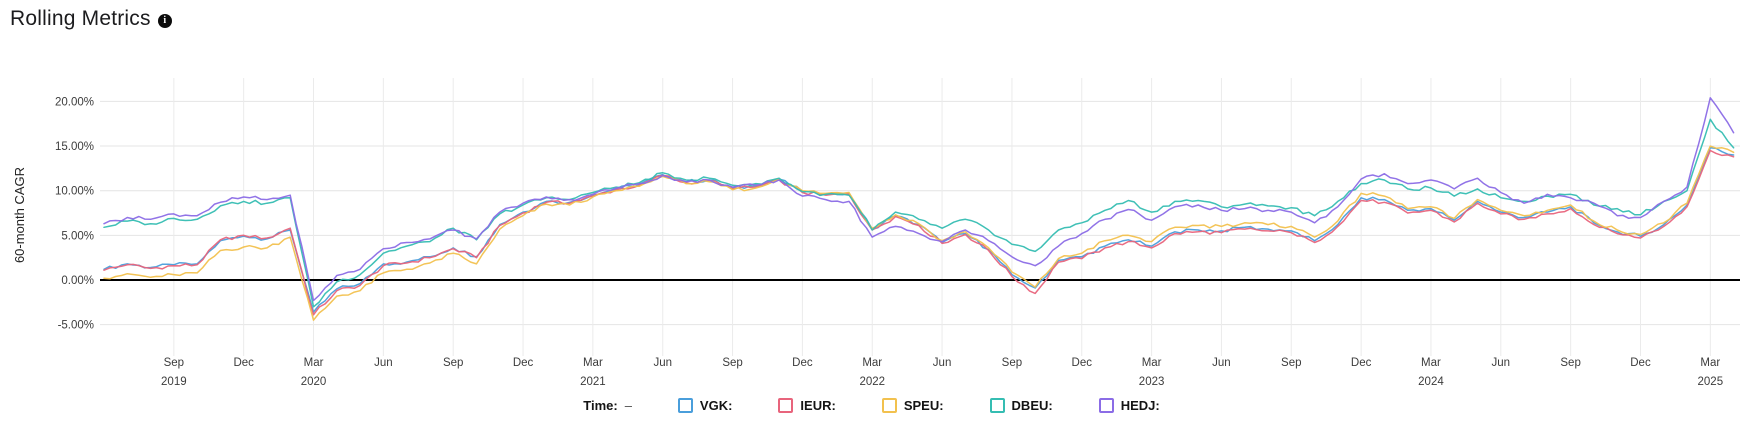  Describe the element at coordinates (76, 326) in the screenshot. I see `y-tick-label: -5.00%` at that location.